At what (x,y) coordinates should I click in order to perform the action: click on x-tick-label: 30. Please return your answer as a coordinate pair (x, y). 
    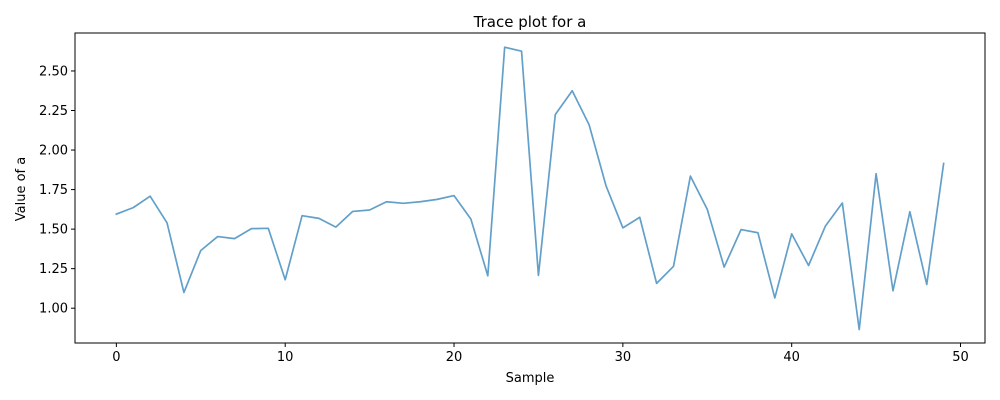
    Looking at the image, I should click on (623, 357).